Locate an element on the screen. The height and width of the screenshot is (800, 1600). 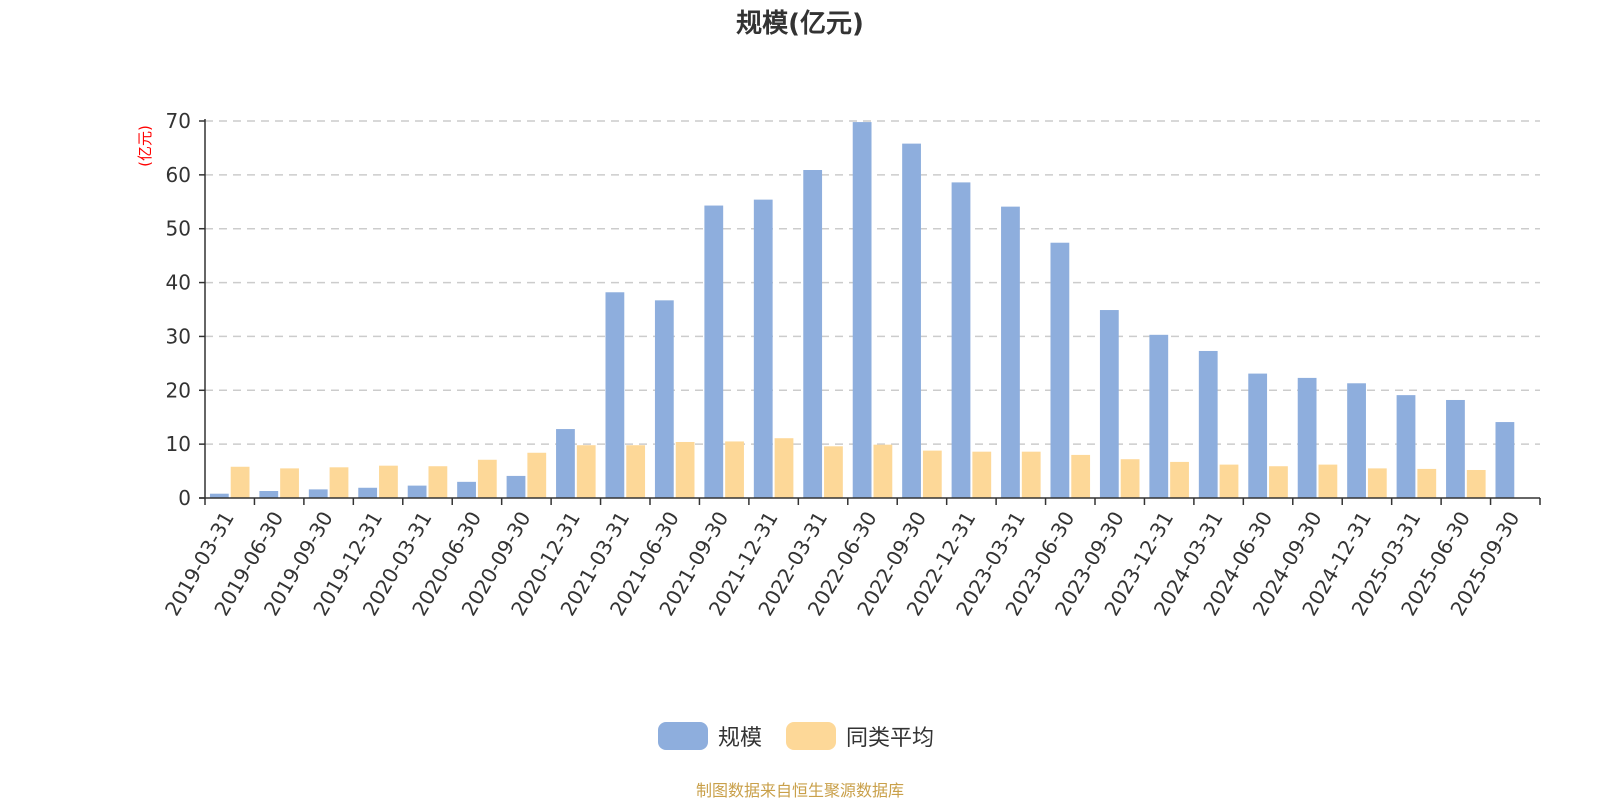
y-tick-label-20: 20 is located at coordinates (178, 390).